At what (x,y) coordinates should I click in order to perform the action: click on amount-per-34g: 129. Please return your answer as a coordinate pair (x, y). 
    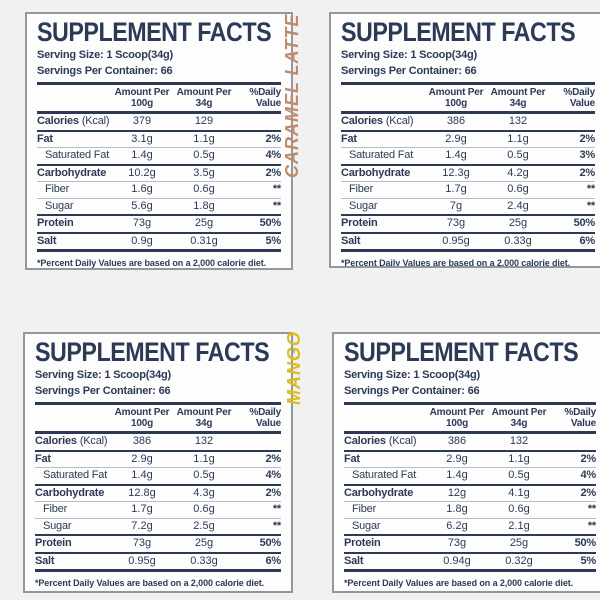
    Looking at the image, I should click on (204, 121).